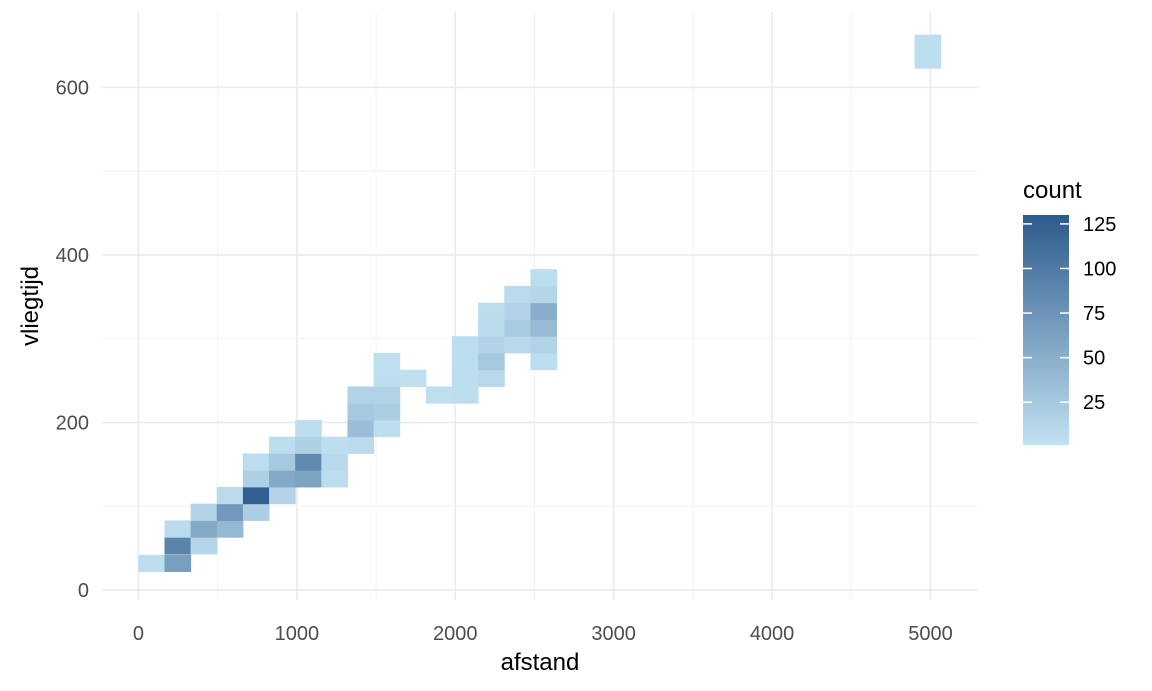 The image size is (1152, 691). Describe the element at coordinates (930, 634) in the screenshot. I see `x-tick-label: 5000` at that location.